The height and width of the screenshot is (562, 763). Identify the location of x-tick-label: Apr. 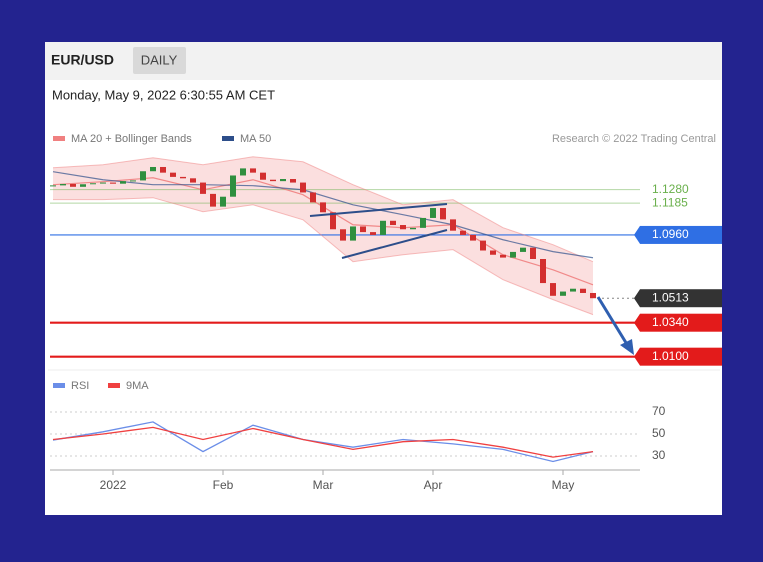
(433, 485).